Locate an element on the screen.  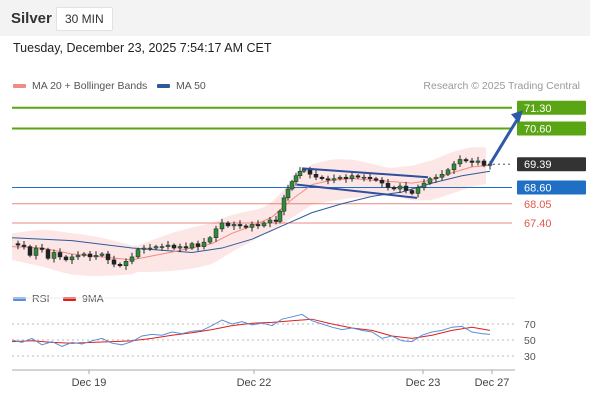
rsi-level-label-0: 70 is located at coordinates (530, 325).